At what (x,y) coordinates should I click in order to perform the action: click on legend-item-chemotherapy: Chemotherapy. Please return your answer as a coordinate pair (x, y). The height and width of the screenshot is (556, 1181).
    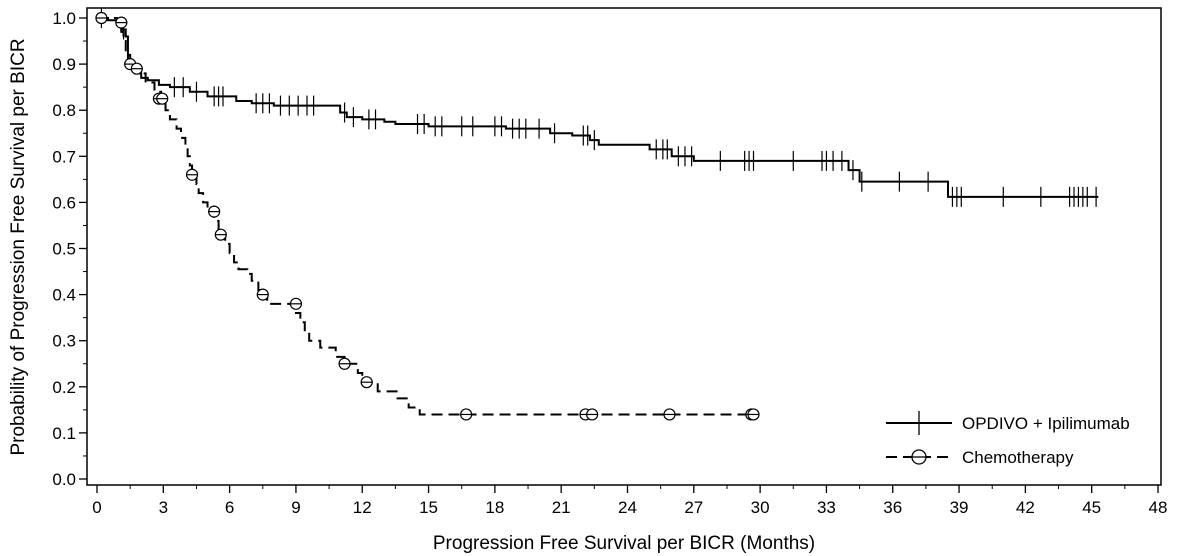
    Looking at the image, I should click on (980, 457).